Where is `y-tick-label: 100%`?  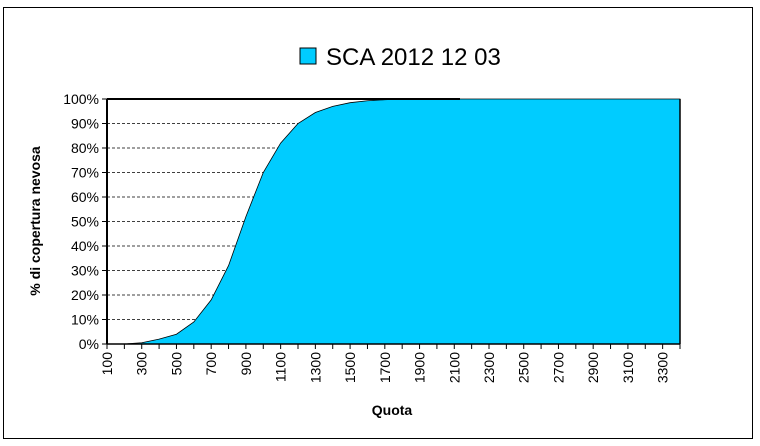 y-tick-label: 100% is located at coordinates (81, 99).